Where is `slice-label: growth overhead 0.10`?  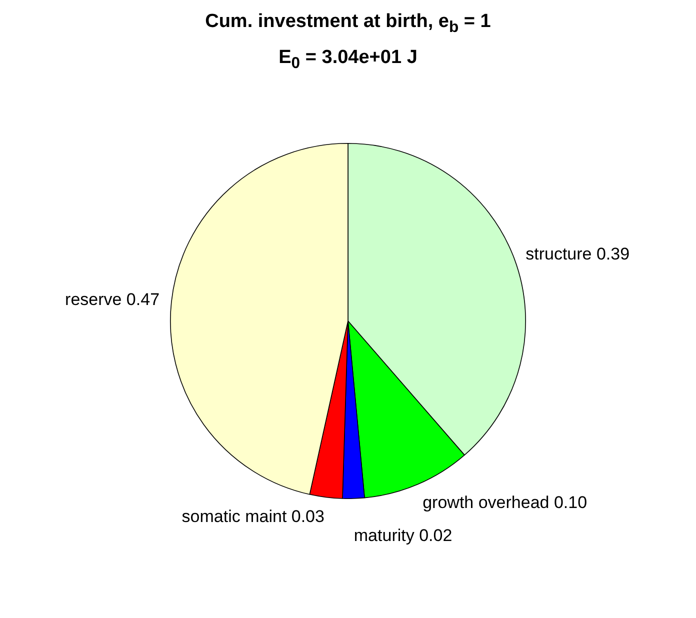
slice-label: growth overhead 0.10 is located at coordinates (505, 502).